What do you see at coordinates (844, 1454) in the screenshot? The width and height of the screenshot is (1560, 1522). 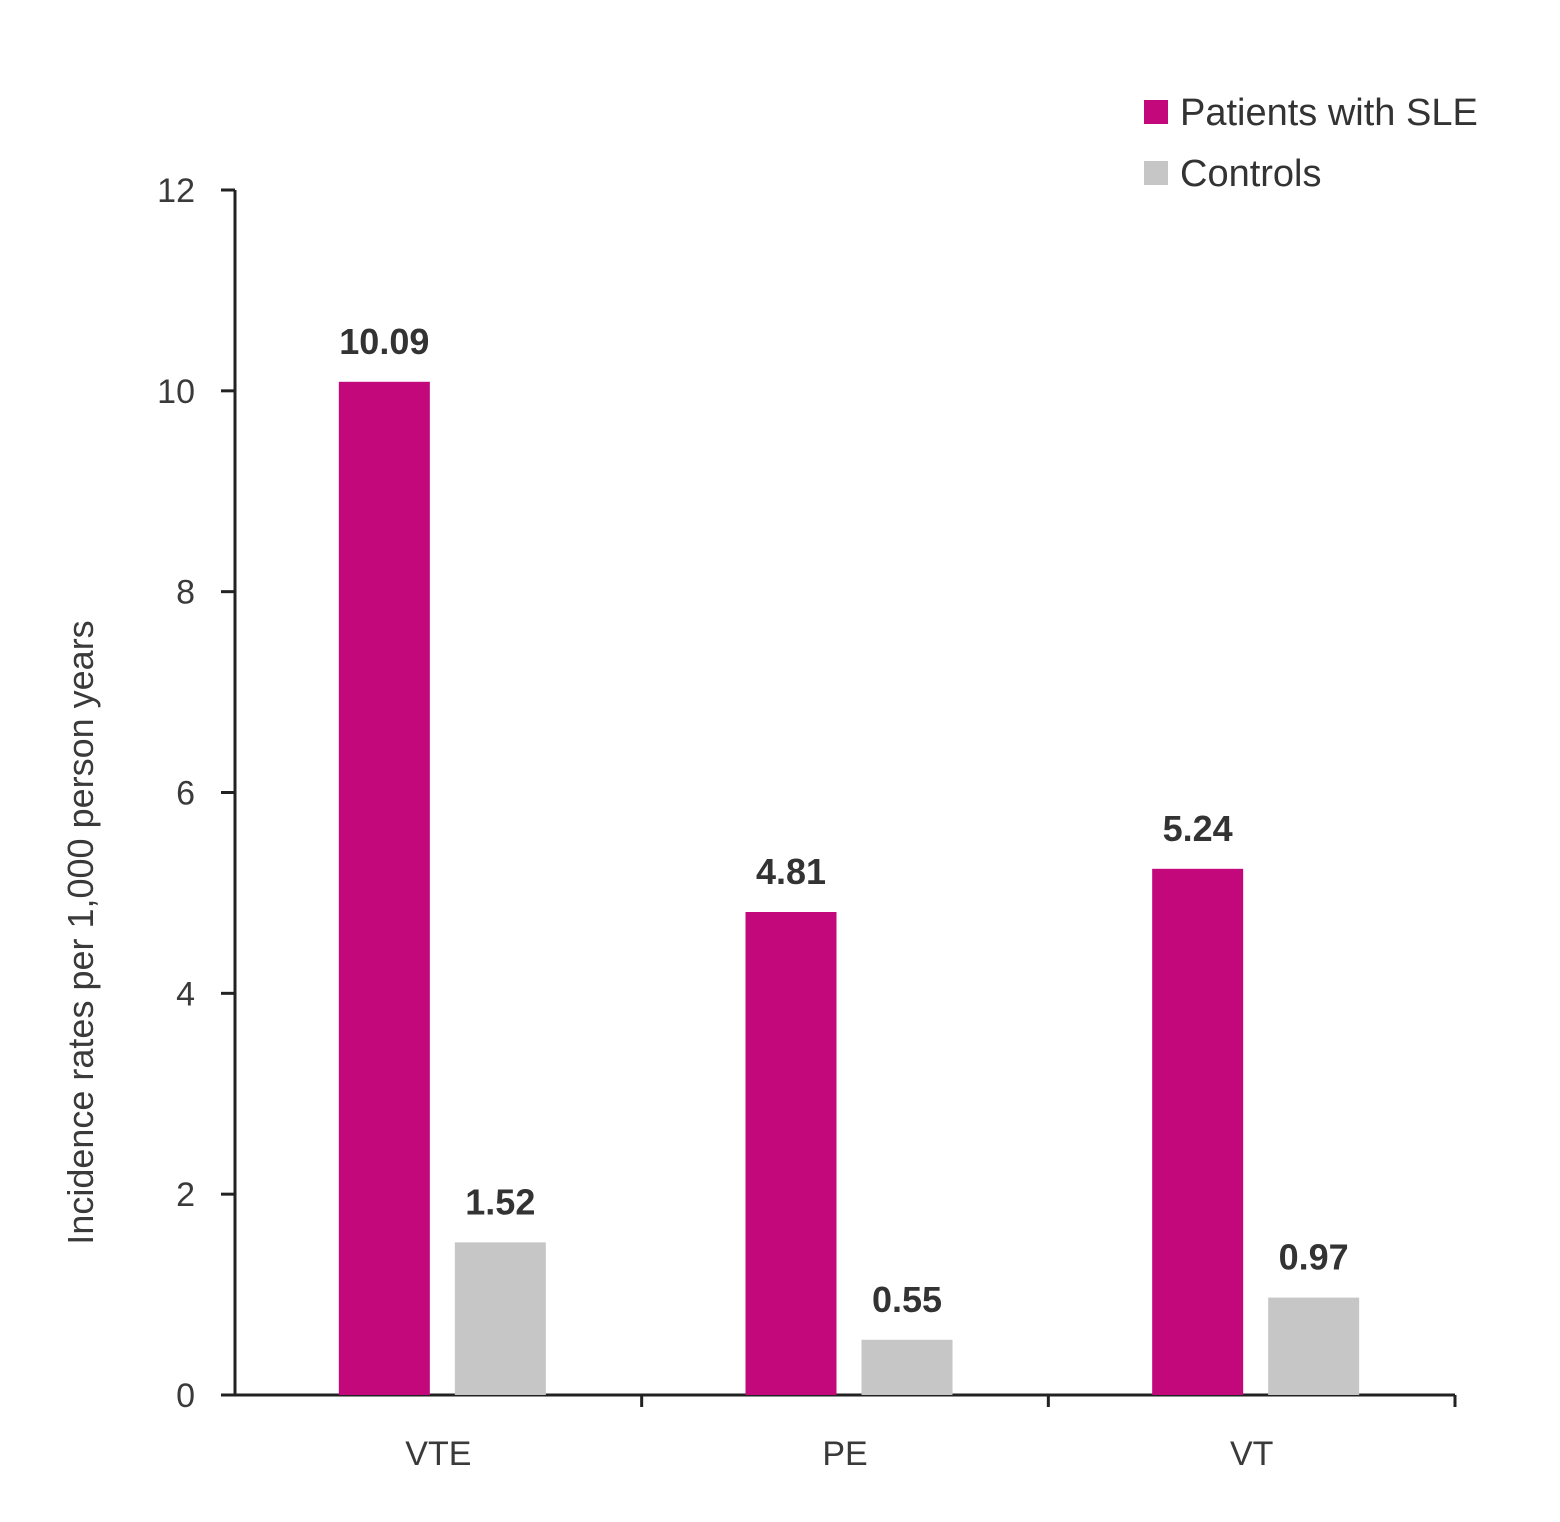 I see `x-tick-label: PE` at bounding box center [844, 1454].